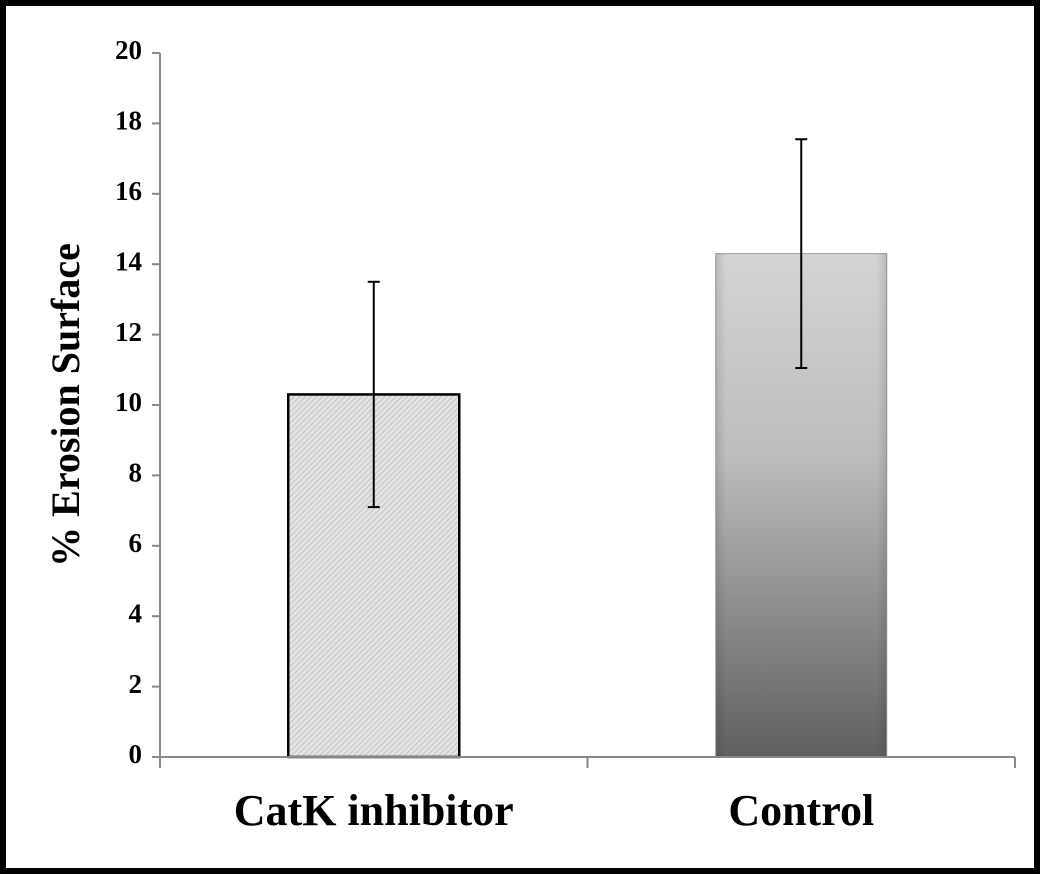 This screenshot has height=874, width=1040. What do you see at coordinates (65, 405) in the screenshot?
I see `y-axis-label: % Erosion Surface` at bounding box center [65, 405].